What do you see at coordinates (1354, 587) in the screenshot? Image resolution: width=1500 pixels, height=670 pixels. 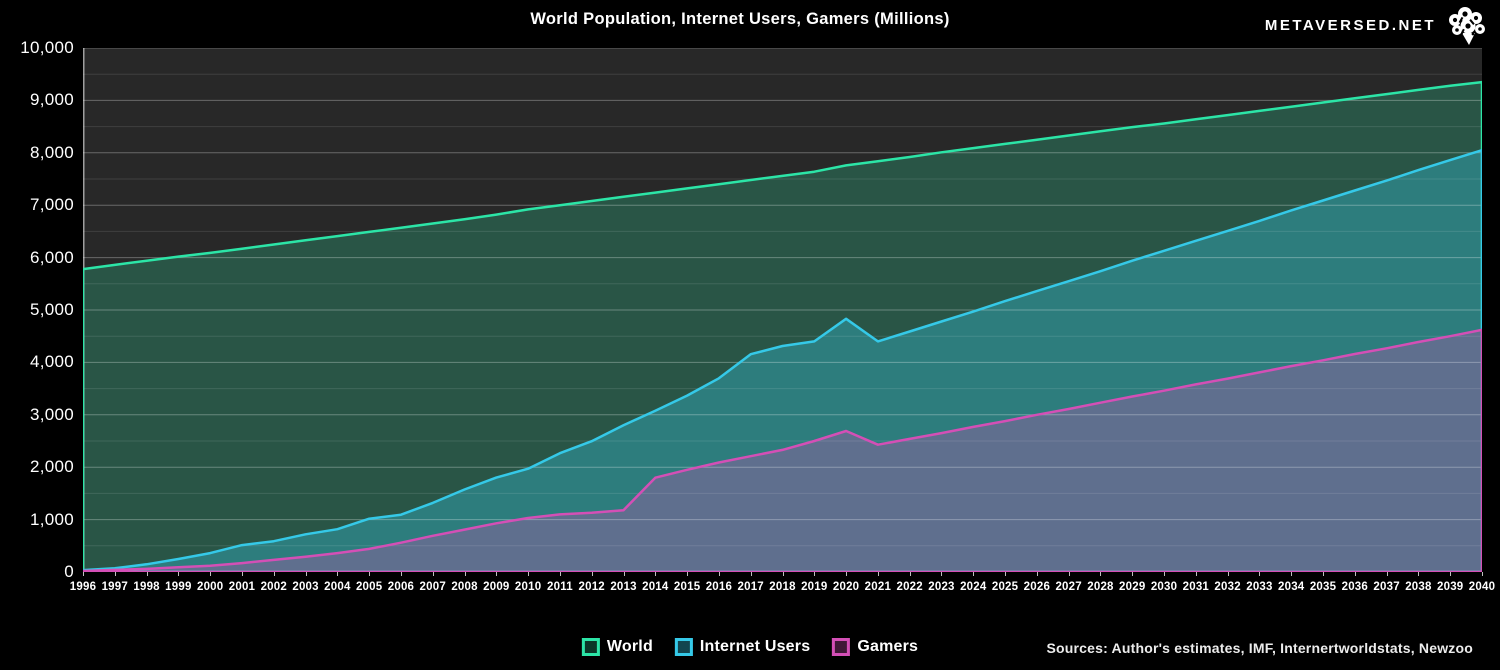 I see `x-axis-label: 2036` at bounding box center [1354, 587].